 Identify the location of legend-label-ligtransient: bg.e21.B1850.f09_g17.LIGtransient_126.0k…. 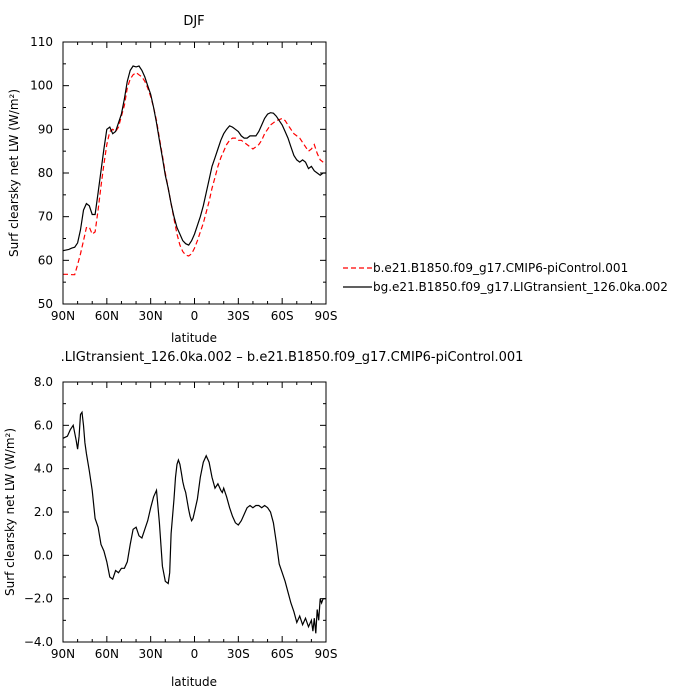
(520, 287).